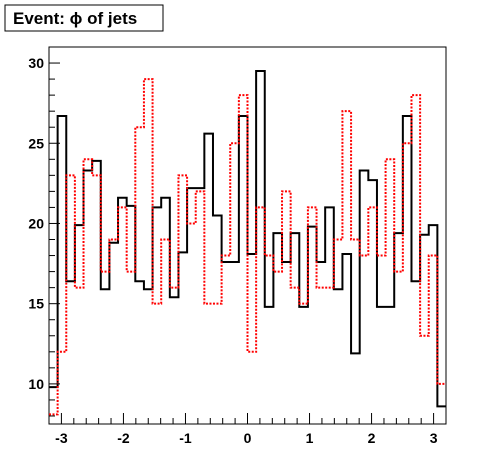  I want to click on y-tick-label: 20, so click(36, 223).